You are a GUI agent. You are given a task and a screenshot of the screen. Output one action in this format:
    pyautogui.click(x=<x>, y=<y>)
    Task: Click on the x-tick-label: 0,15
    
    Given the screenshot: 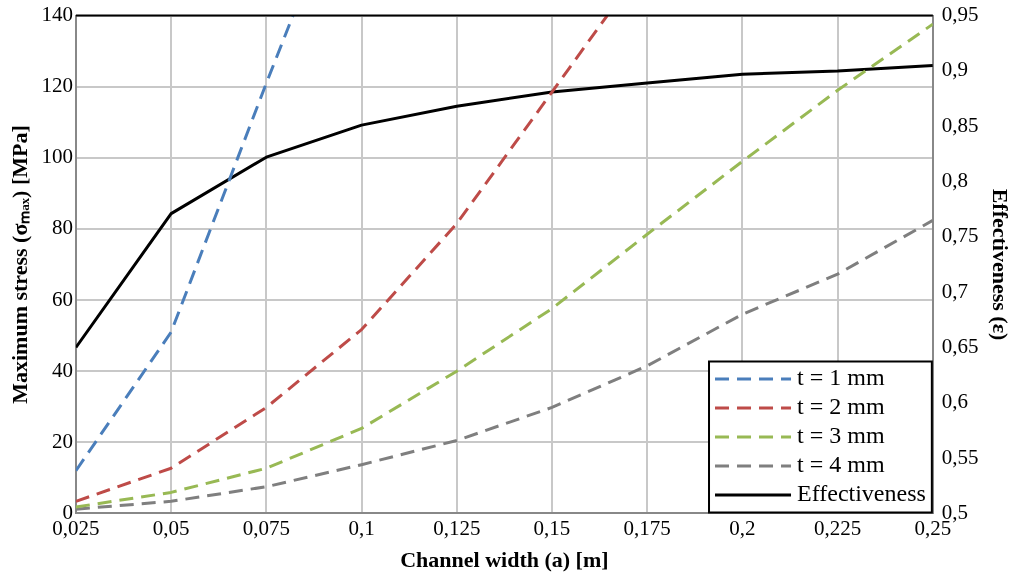 What is the action you would take?
    pyautogui.click(x=552, y=527)
    